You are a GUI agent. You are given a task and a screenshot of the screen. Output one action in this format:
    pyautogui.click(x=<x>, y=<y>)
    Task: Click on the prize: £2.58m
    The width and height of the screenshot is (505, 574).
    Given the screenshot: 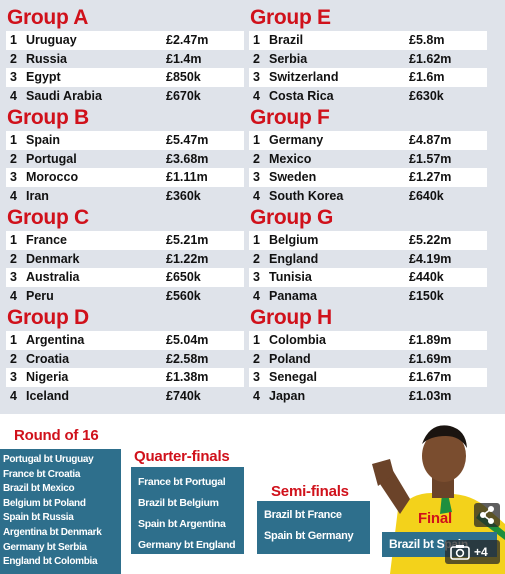 What is the action you would take?
    pyautogui.click(x=187, y=358)
    